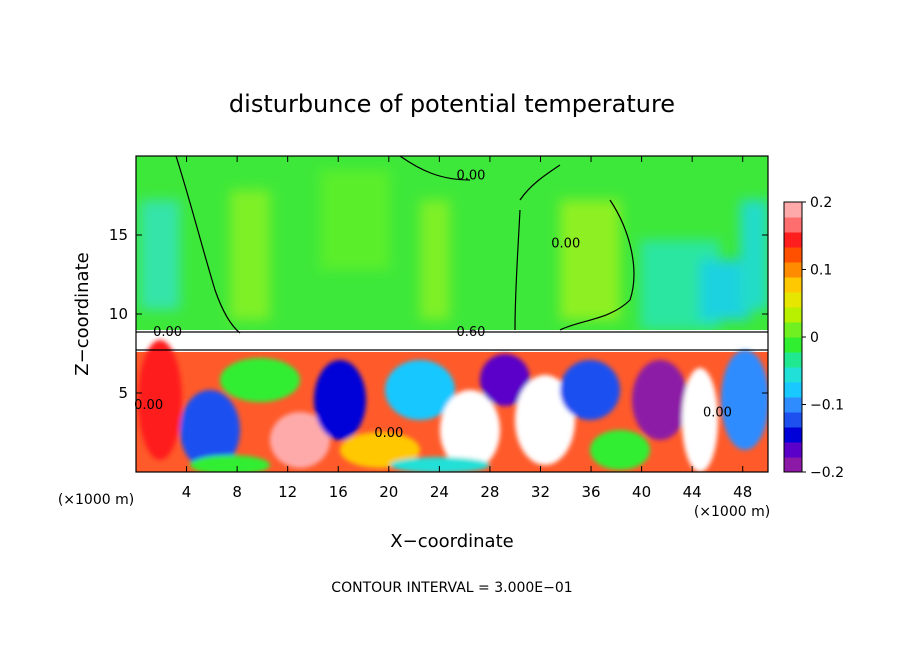 The image size is (904, 654). What do you see at coordinates (82, 313) in the screenshot?
I see `y-axis-title: Z−coordinate` at bounding box center [82, 313].